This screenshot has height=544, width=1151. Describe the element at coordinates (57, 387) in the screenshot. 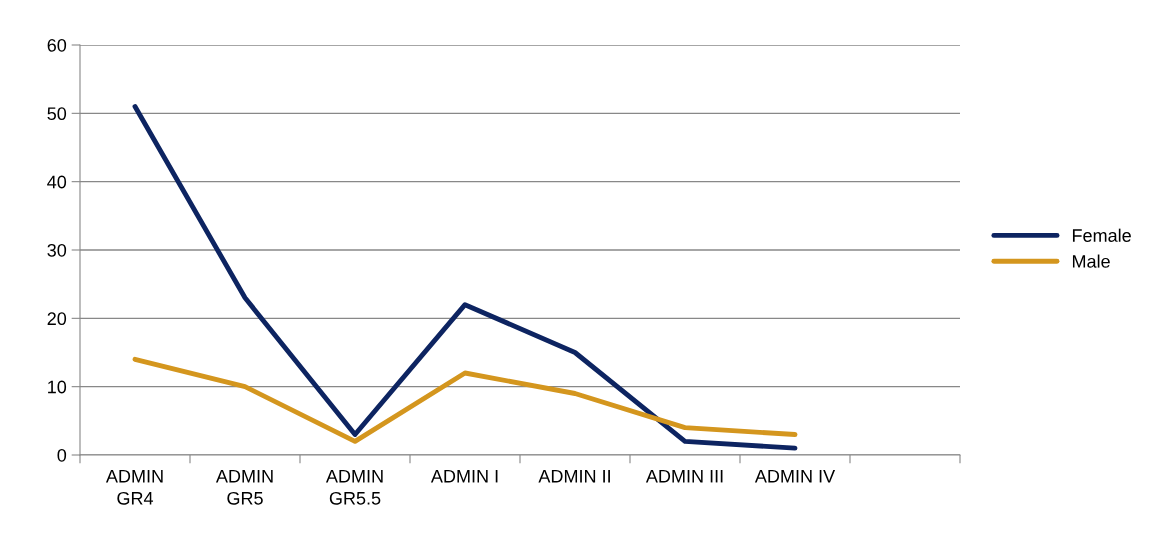

I see `y-tick-label: 10` at that location.